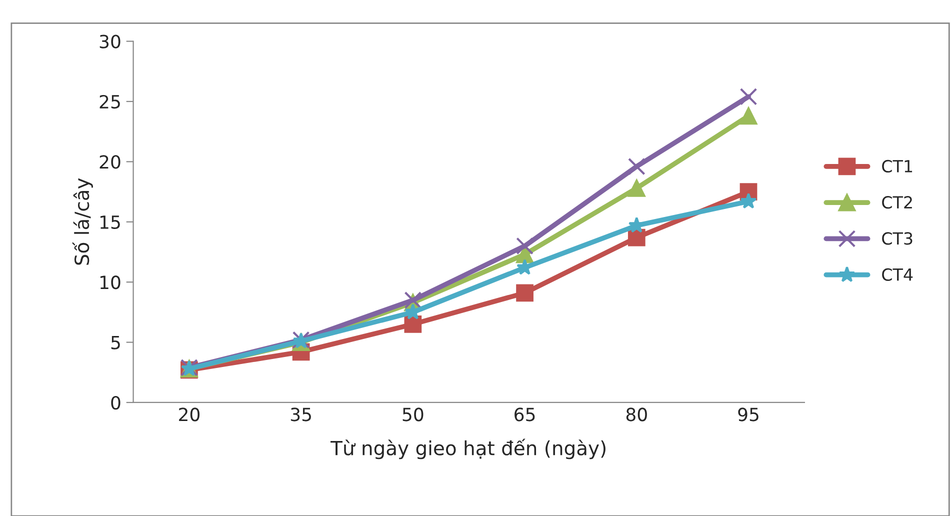  Describe the element at coordinates (897, 166) in the screenshot. I see `legend-label: CT1` at that location.